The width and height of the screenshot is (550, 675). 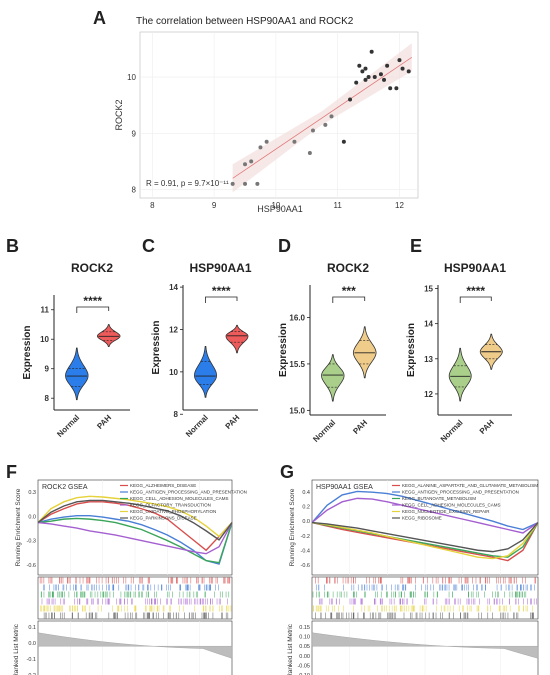 I want to click on violin-panel: ROCK2 Expression 15.0 15.5 16.0 Normal PAH ***, so click(x=332, y=352).